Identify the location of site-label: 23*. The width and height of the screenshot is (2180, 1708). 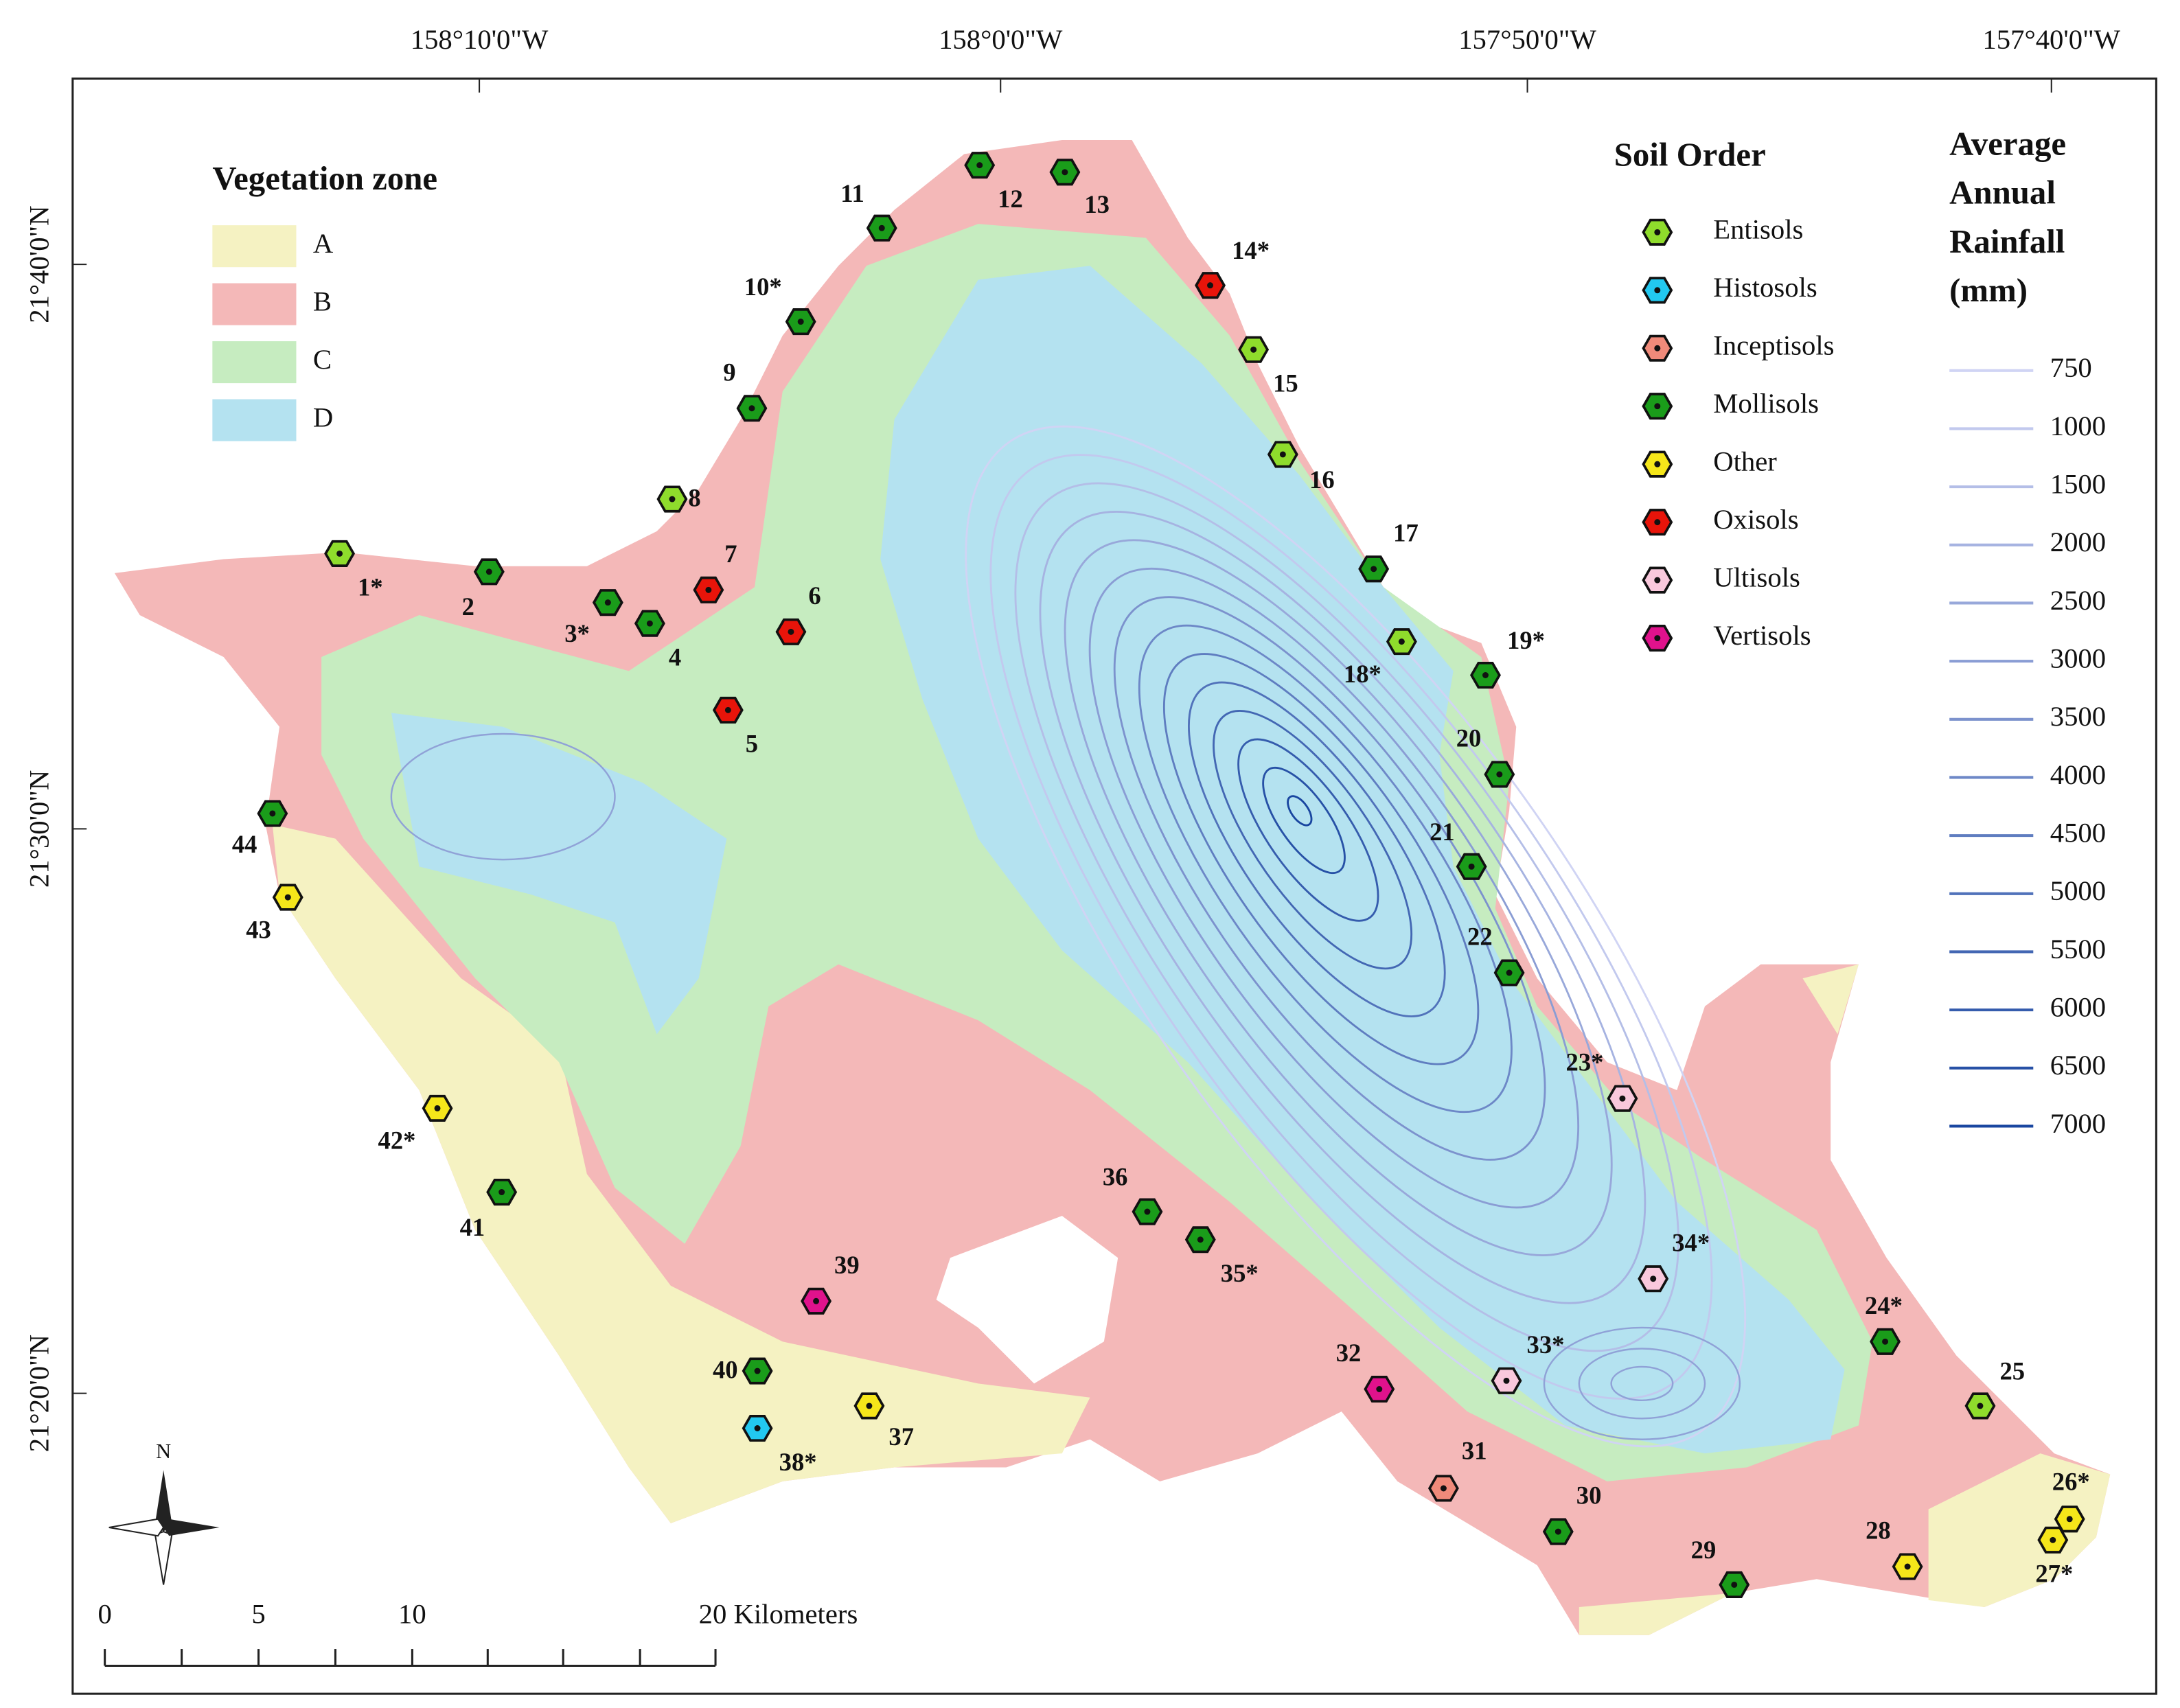
(1585, 1062).